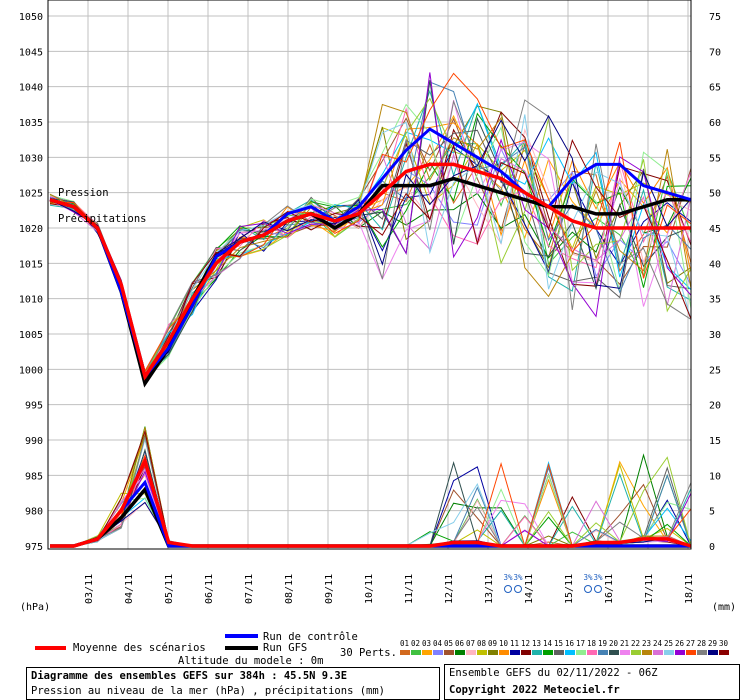 This screenshot has width=740, height=700. Describe the element at coordinates (715, 17) in the screenshot. I see `precip-tick-label: 75` at that location.